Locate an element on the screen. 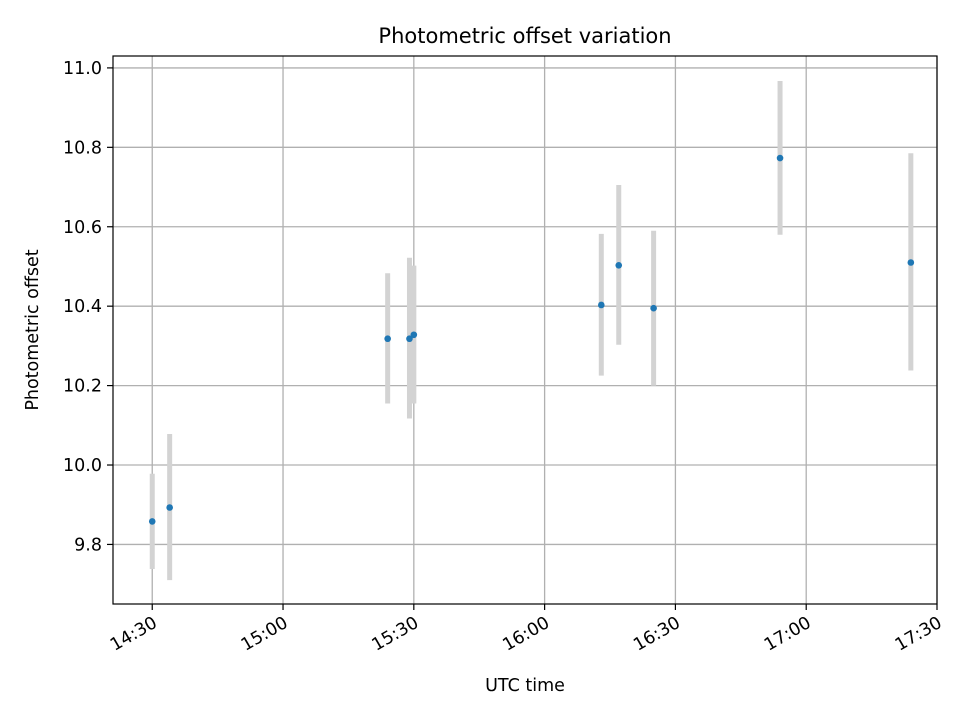 This screenshot has width=960, height=720. x-axis-ticks: 14:30 15:00 15:30 16:00 16:30 17:00 17:30 is located at coordinates (526, 630).